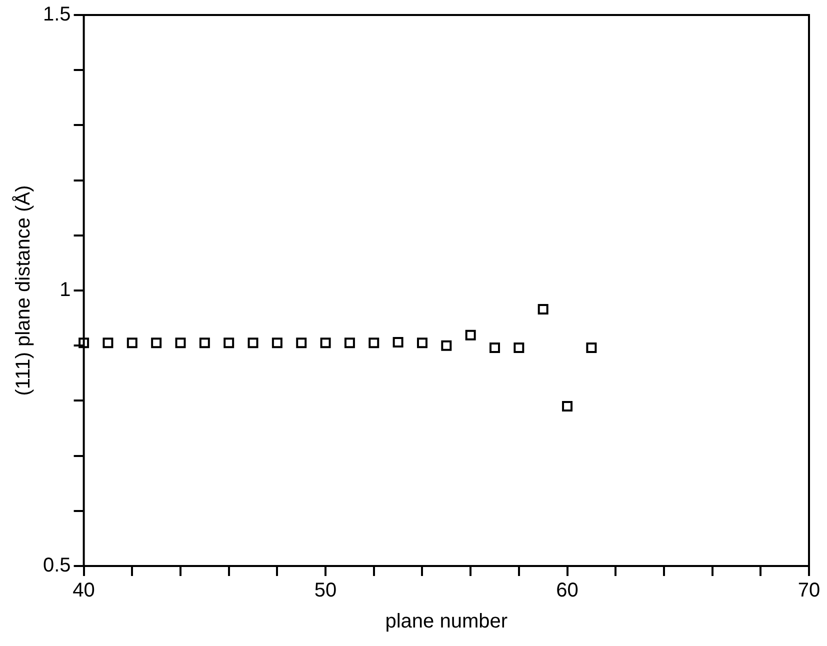 The image size is (827, 646). What do you see at coordinates (56, 565) in the screenshot?
I see `y-tick-label: 0.5` at bounding box center [56, 565].